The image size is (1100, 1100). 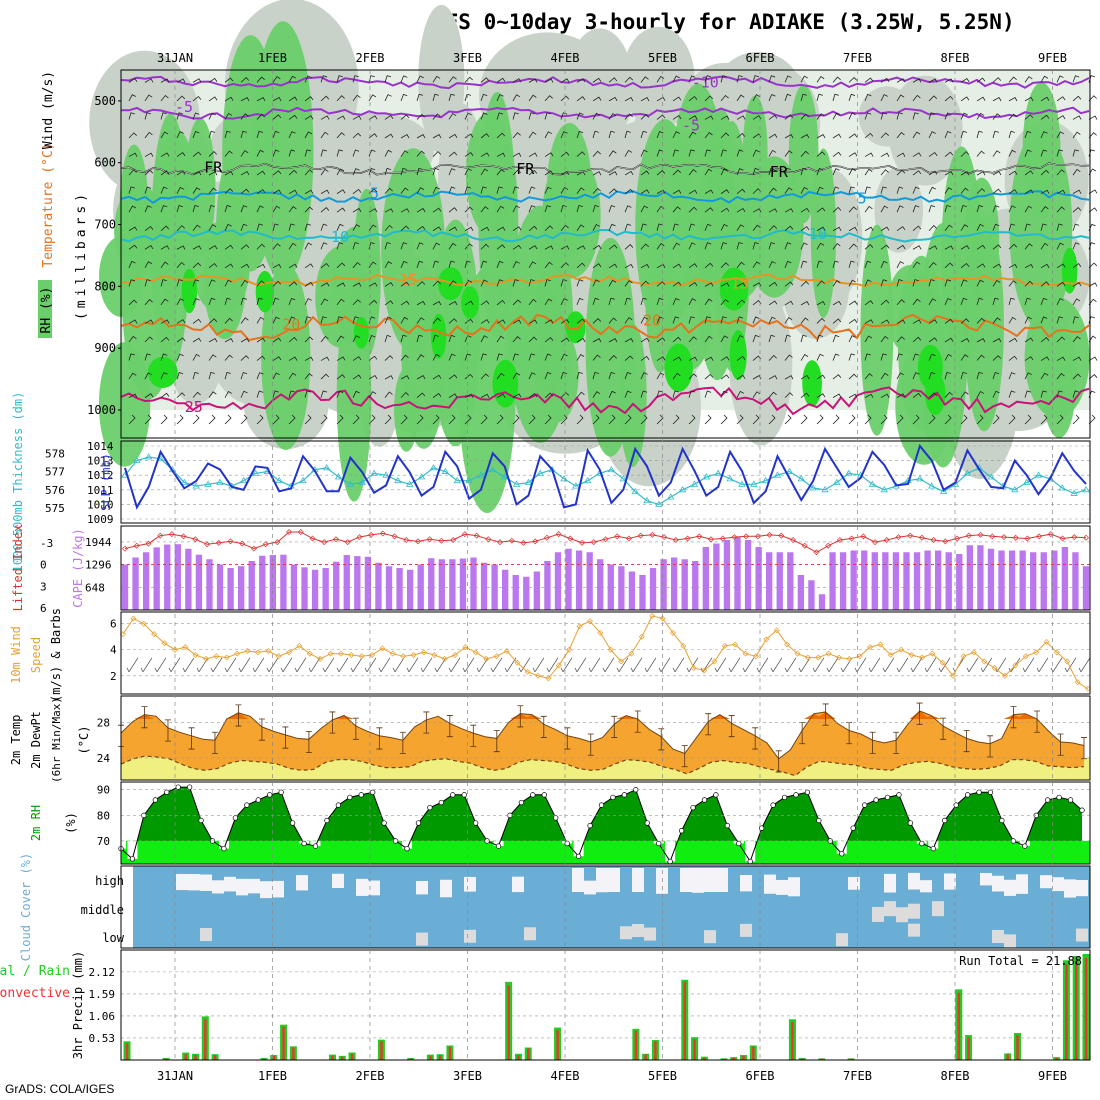 I want to click on isotherm-label: -5, so click(x=184, y=107).